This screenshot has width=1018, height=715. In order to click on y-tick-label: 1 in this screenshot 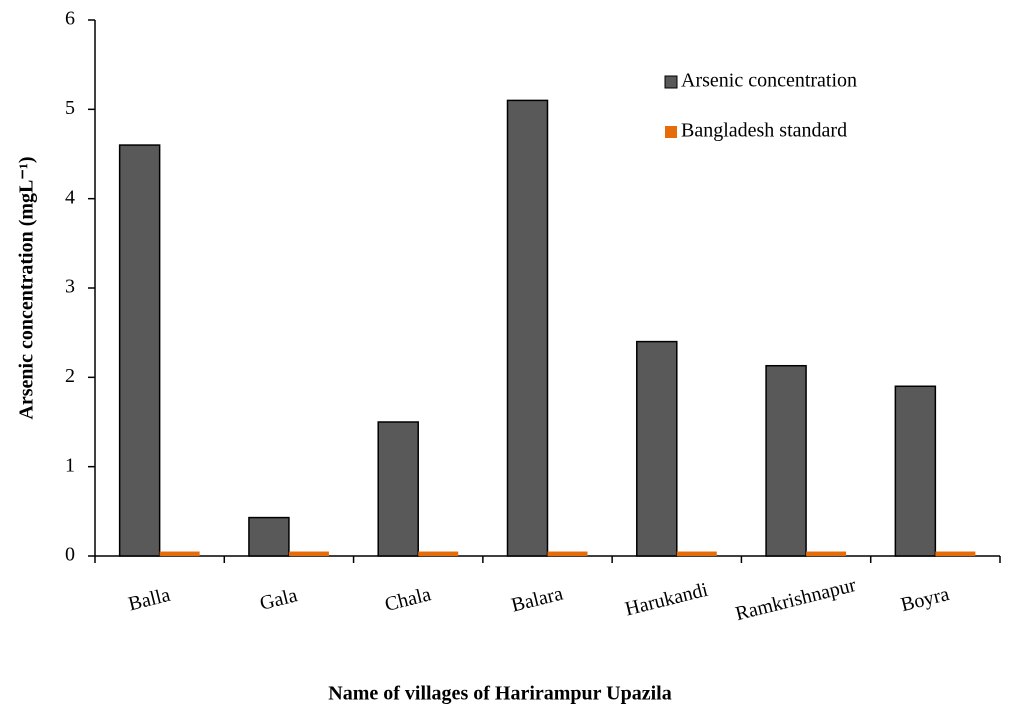, I will do `click(70, 465)`.